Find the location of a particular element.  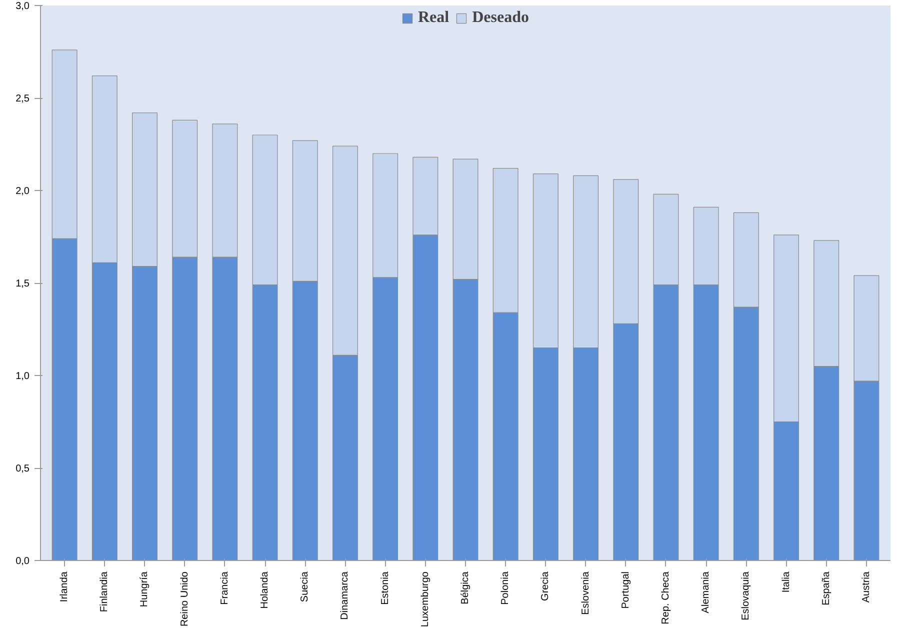

x-tick-label: España is located at coordinates (826, 588).